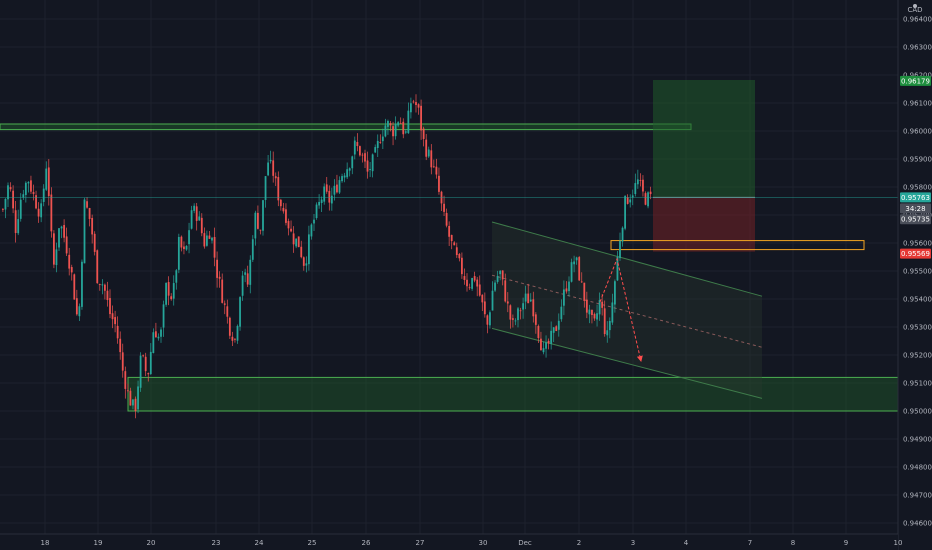 This screenshot has width=932, height=550. What do you see at coordinates (627, 363) in the screenshot?
I see `channel-lower-line` at bounding box center [627, 363].